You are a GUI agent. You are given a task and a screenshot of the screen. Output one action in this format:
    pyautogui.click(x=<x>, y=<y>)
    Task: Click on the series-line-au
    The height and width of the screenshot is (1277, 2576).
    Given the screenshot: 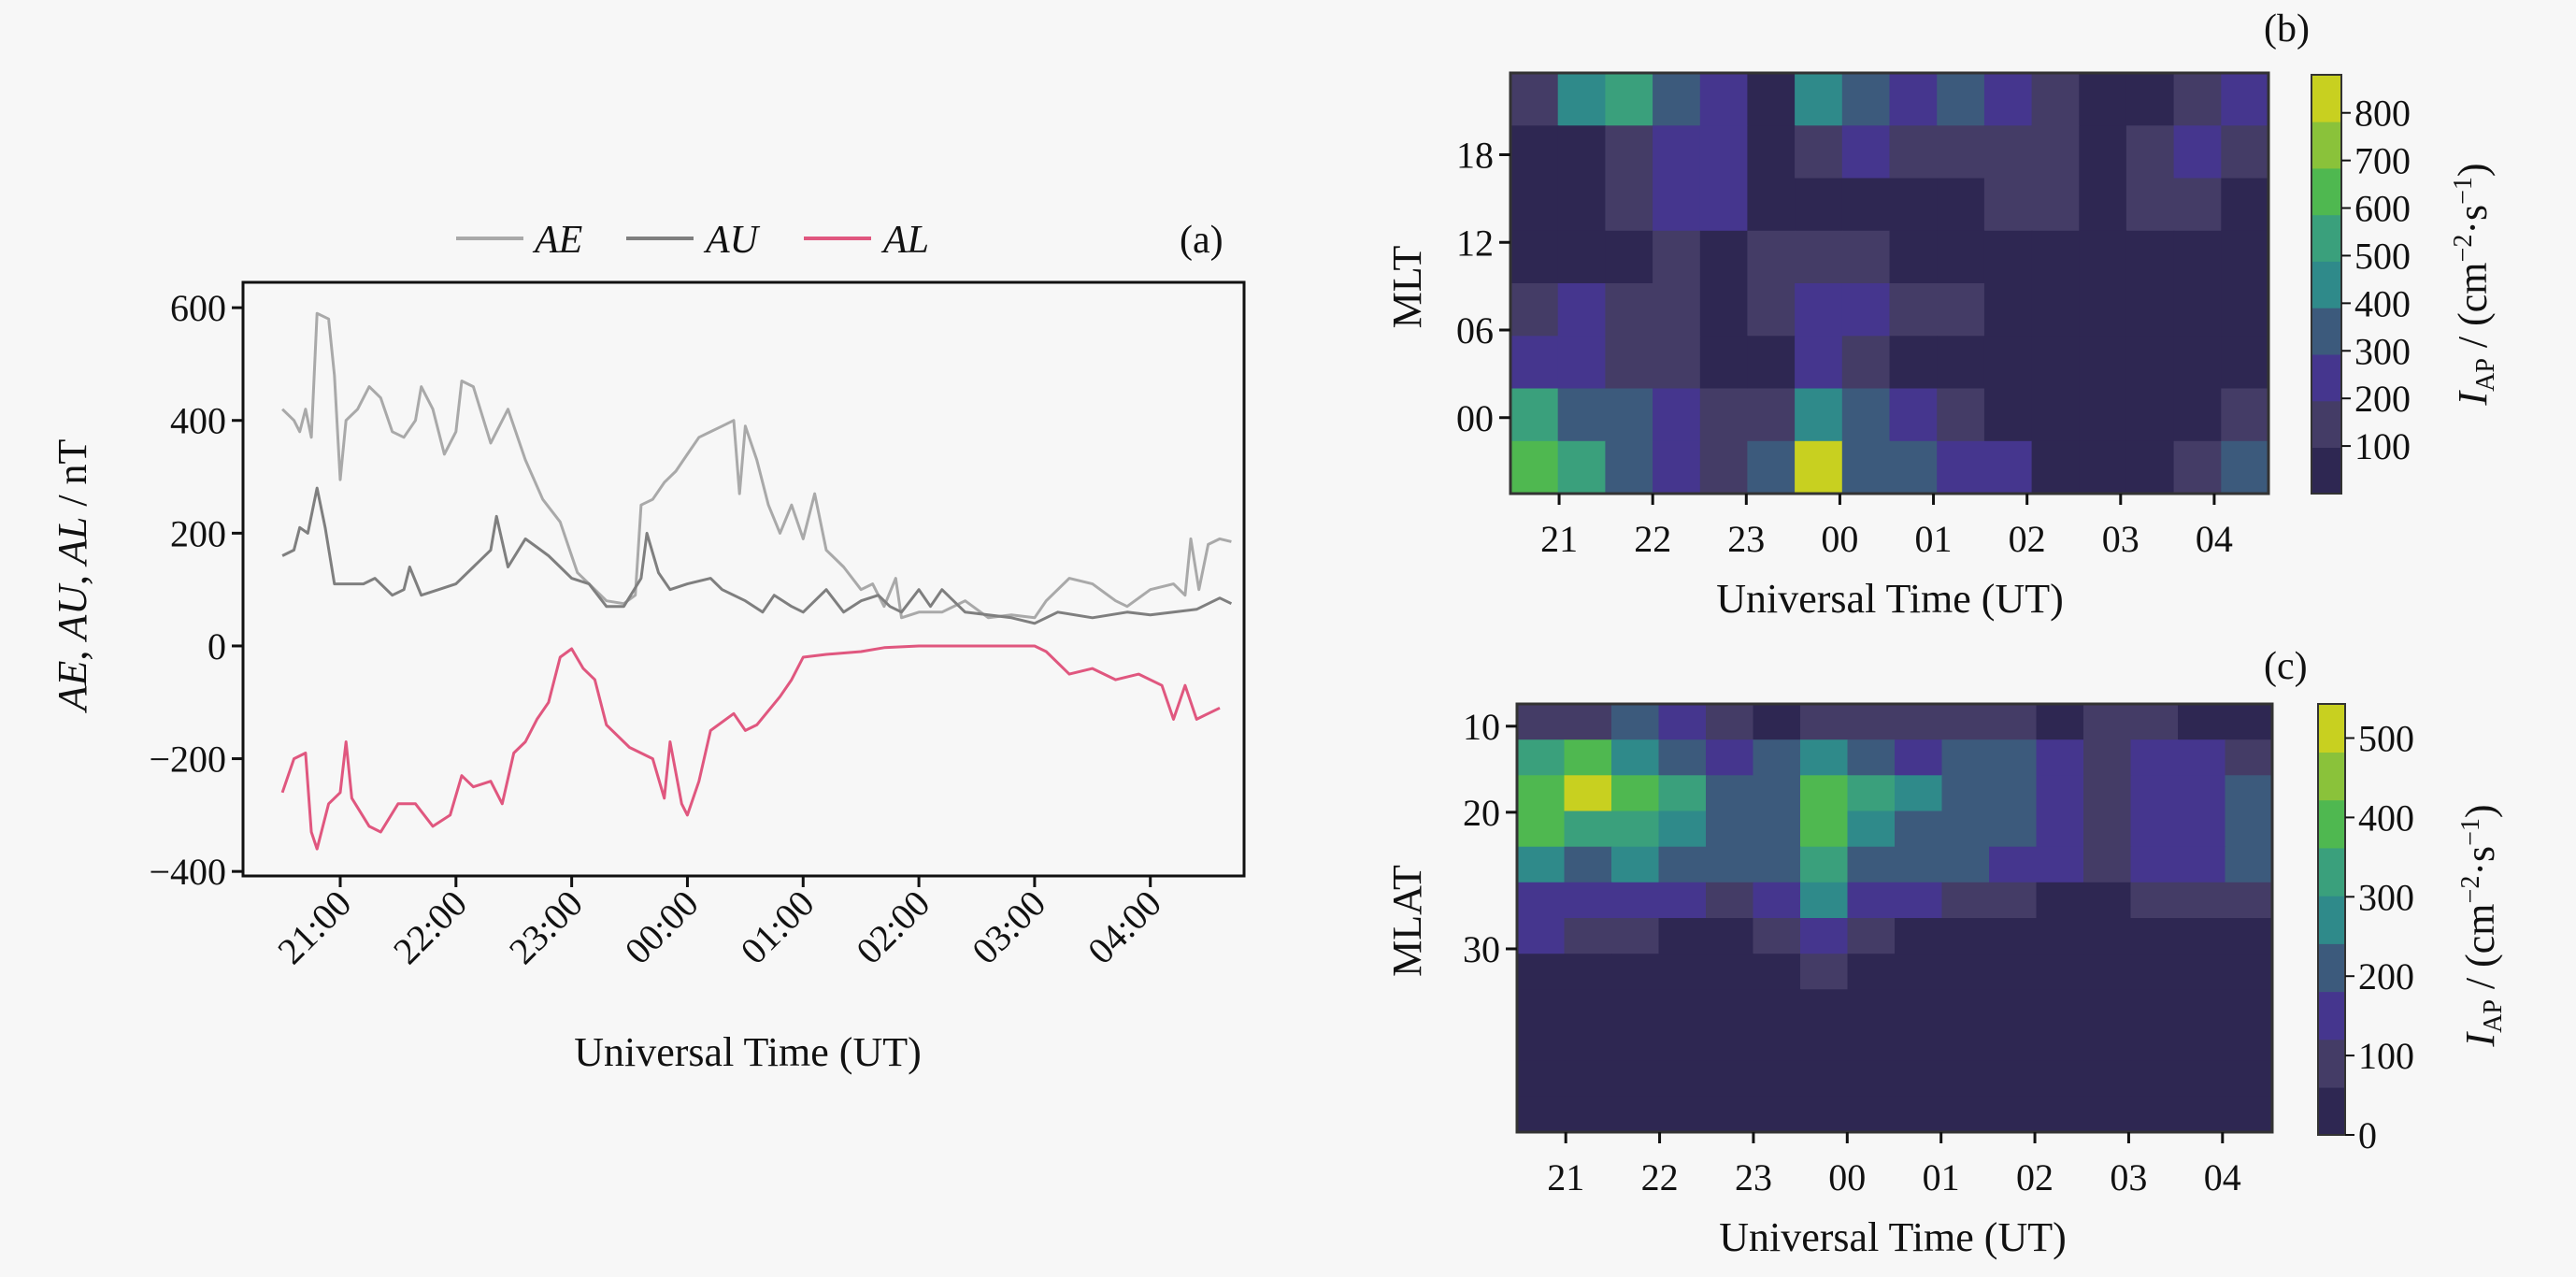 What is the action you would take?
    pyautogui.click(x=757, y=555)
    